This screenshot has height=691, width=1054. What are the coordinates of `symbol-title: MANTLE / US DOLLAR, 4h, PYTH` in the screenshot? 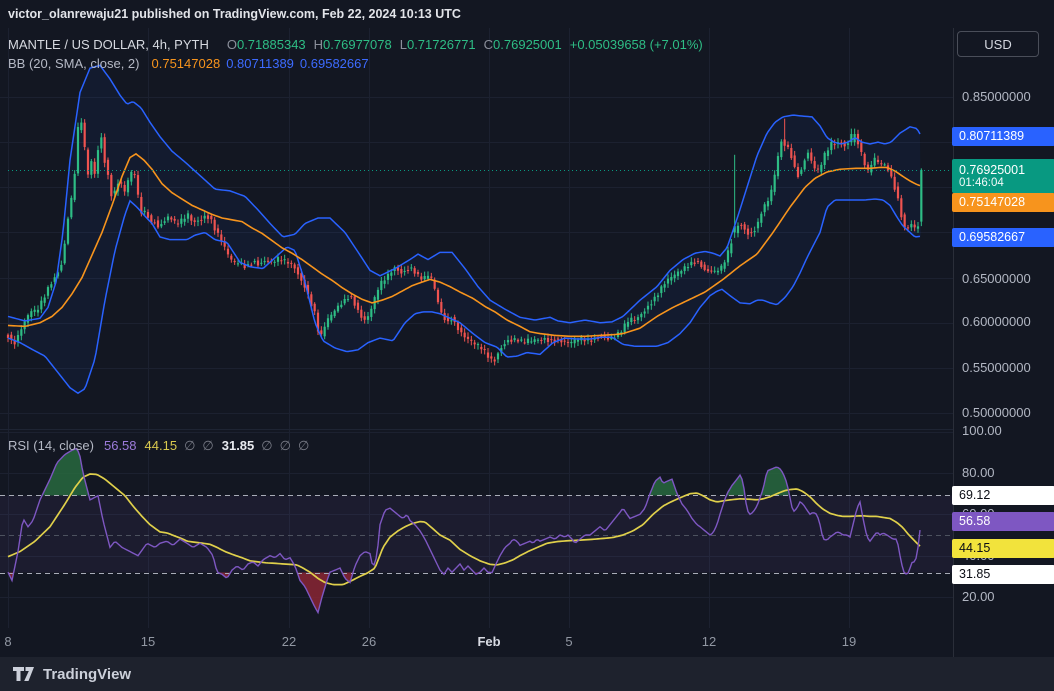 It's located at (108, 45).